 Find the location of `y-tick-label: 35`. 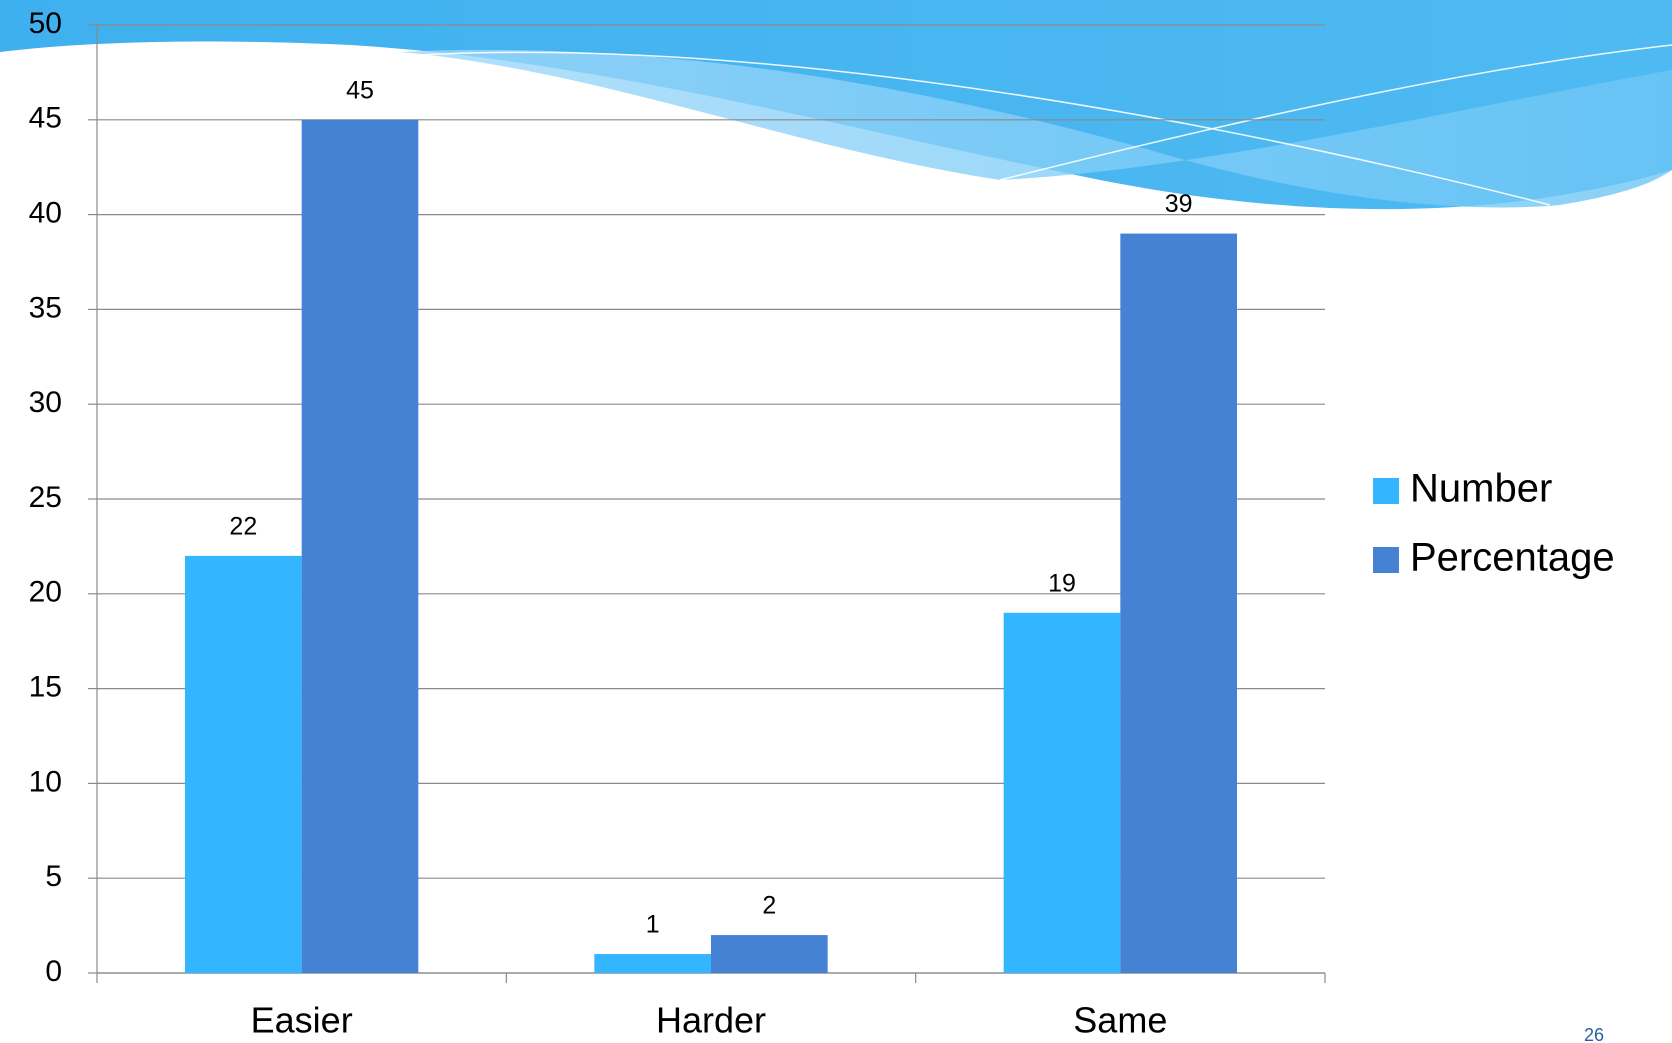

y-tick-label: 35 is located at coordinates (45, 307).